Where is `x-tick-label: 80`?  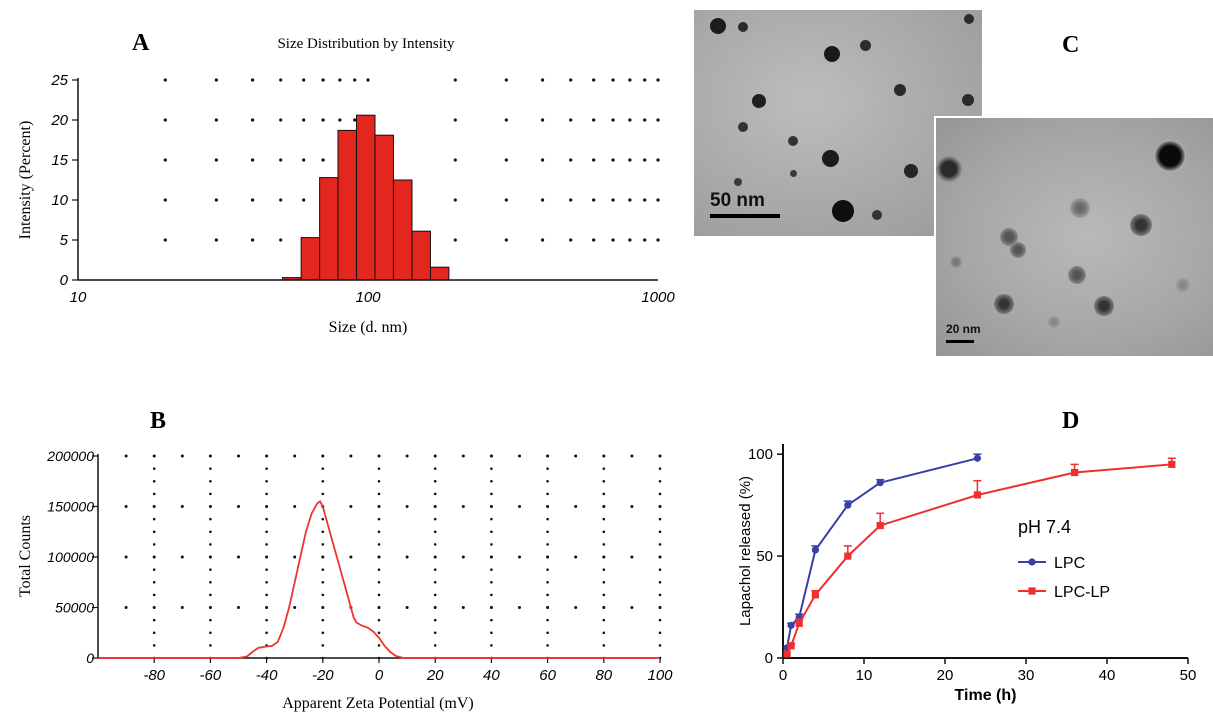
x-tick-label: 80 is located at coordinates (603, 675).